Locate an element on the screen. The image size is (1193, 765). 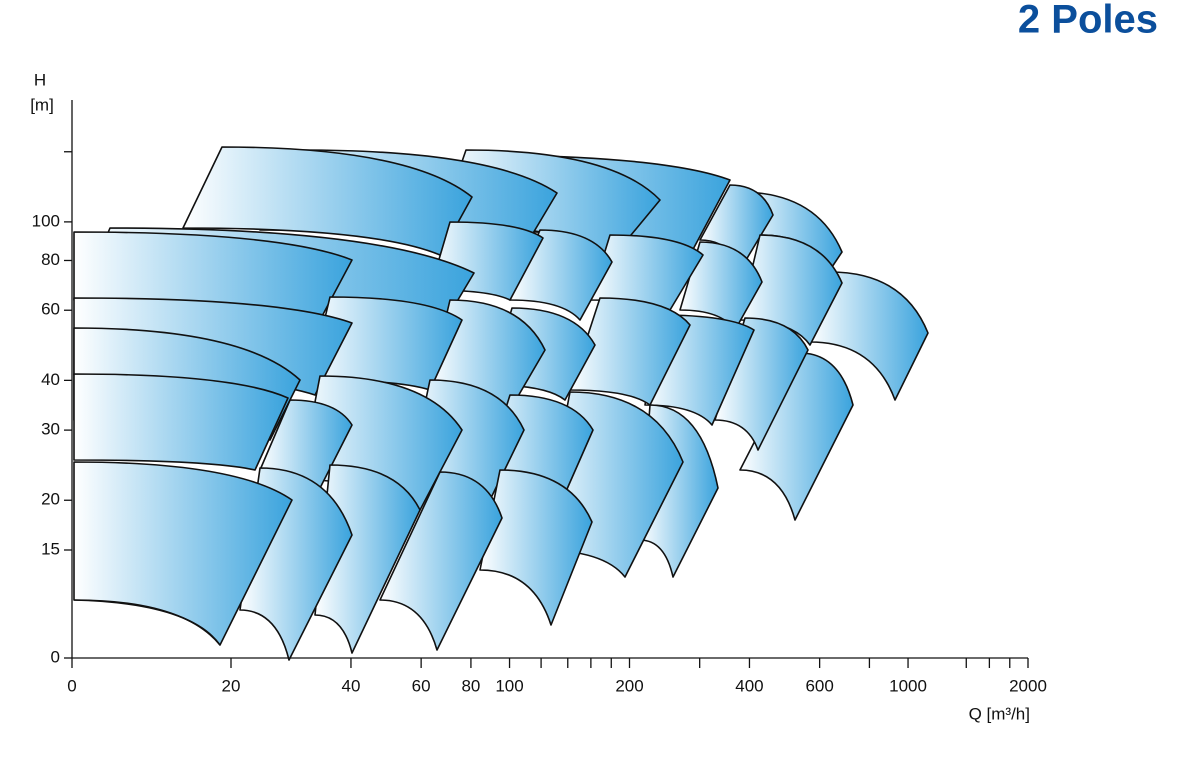
y-tick-label: 15 is located at coordinates (50, 548).